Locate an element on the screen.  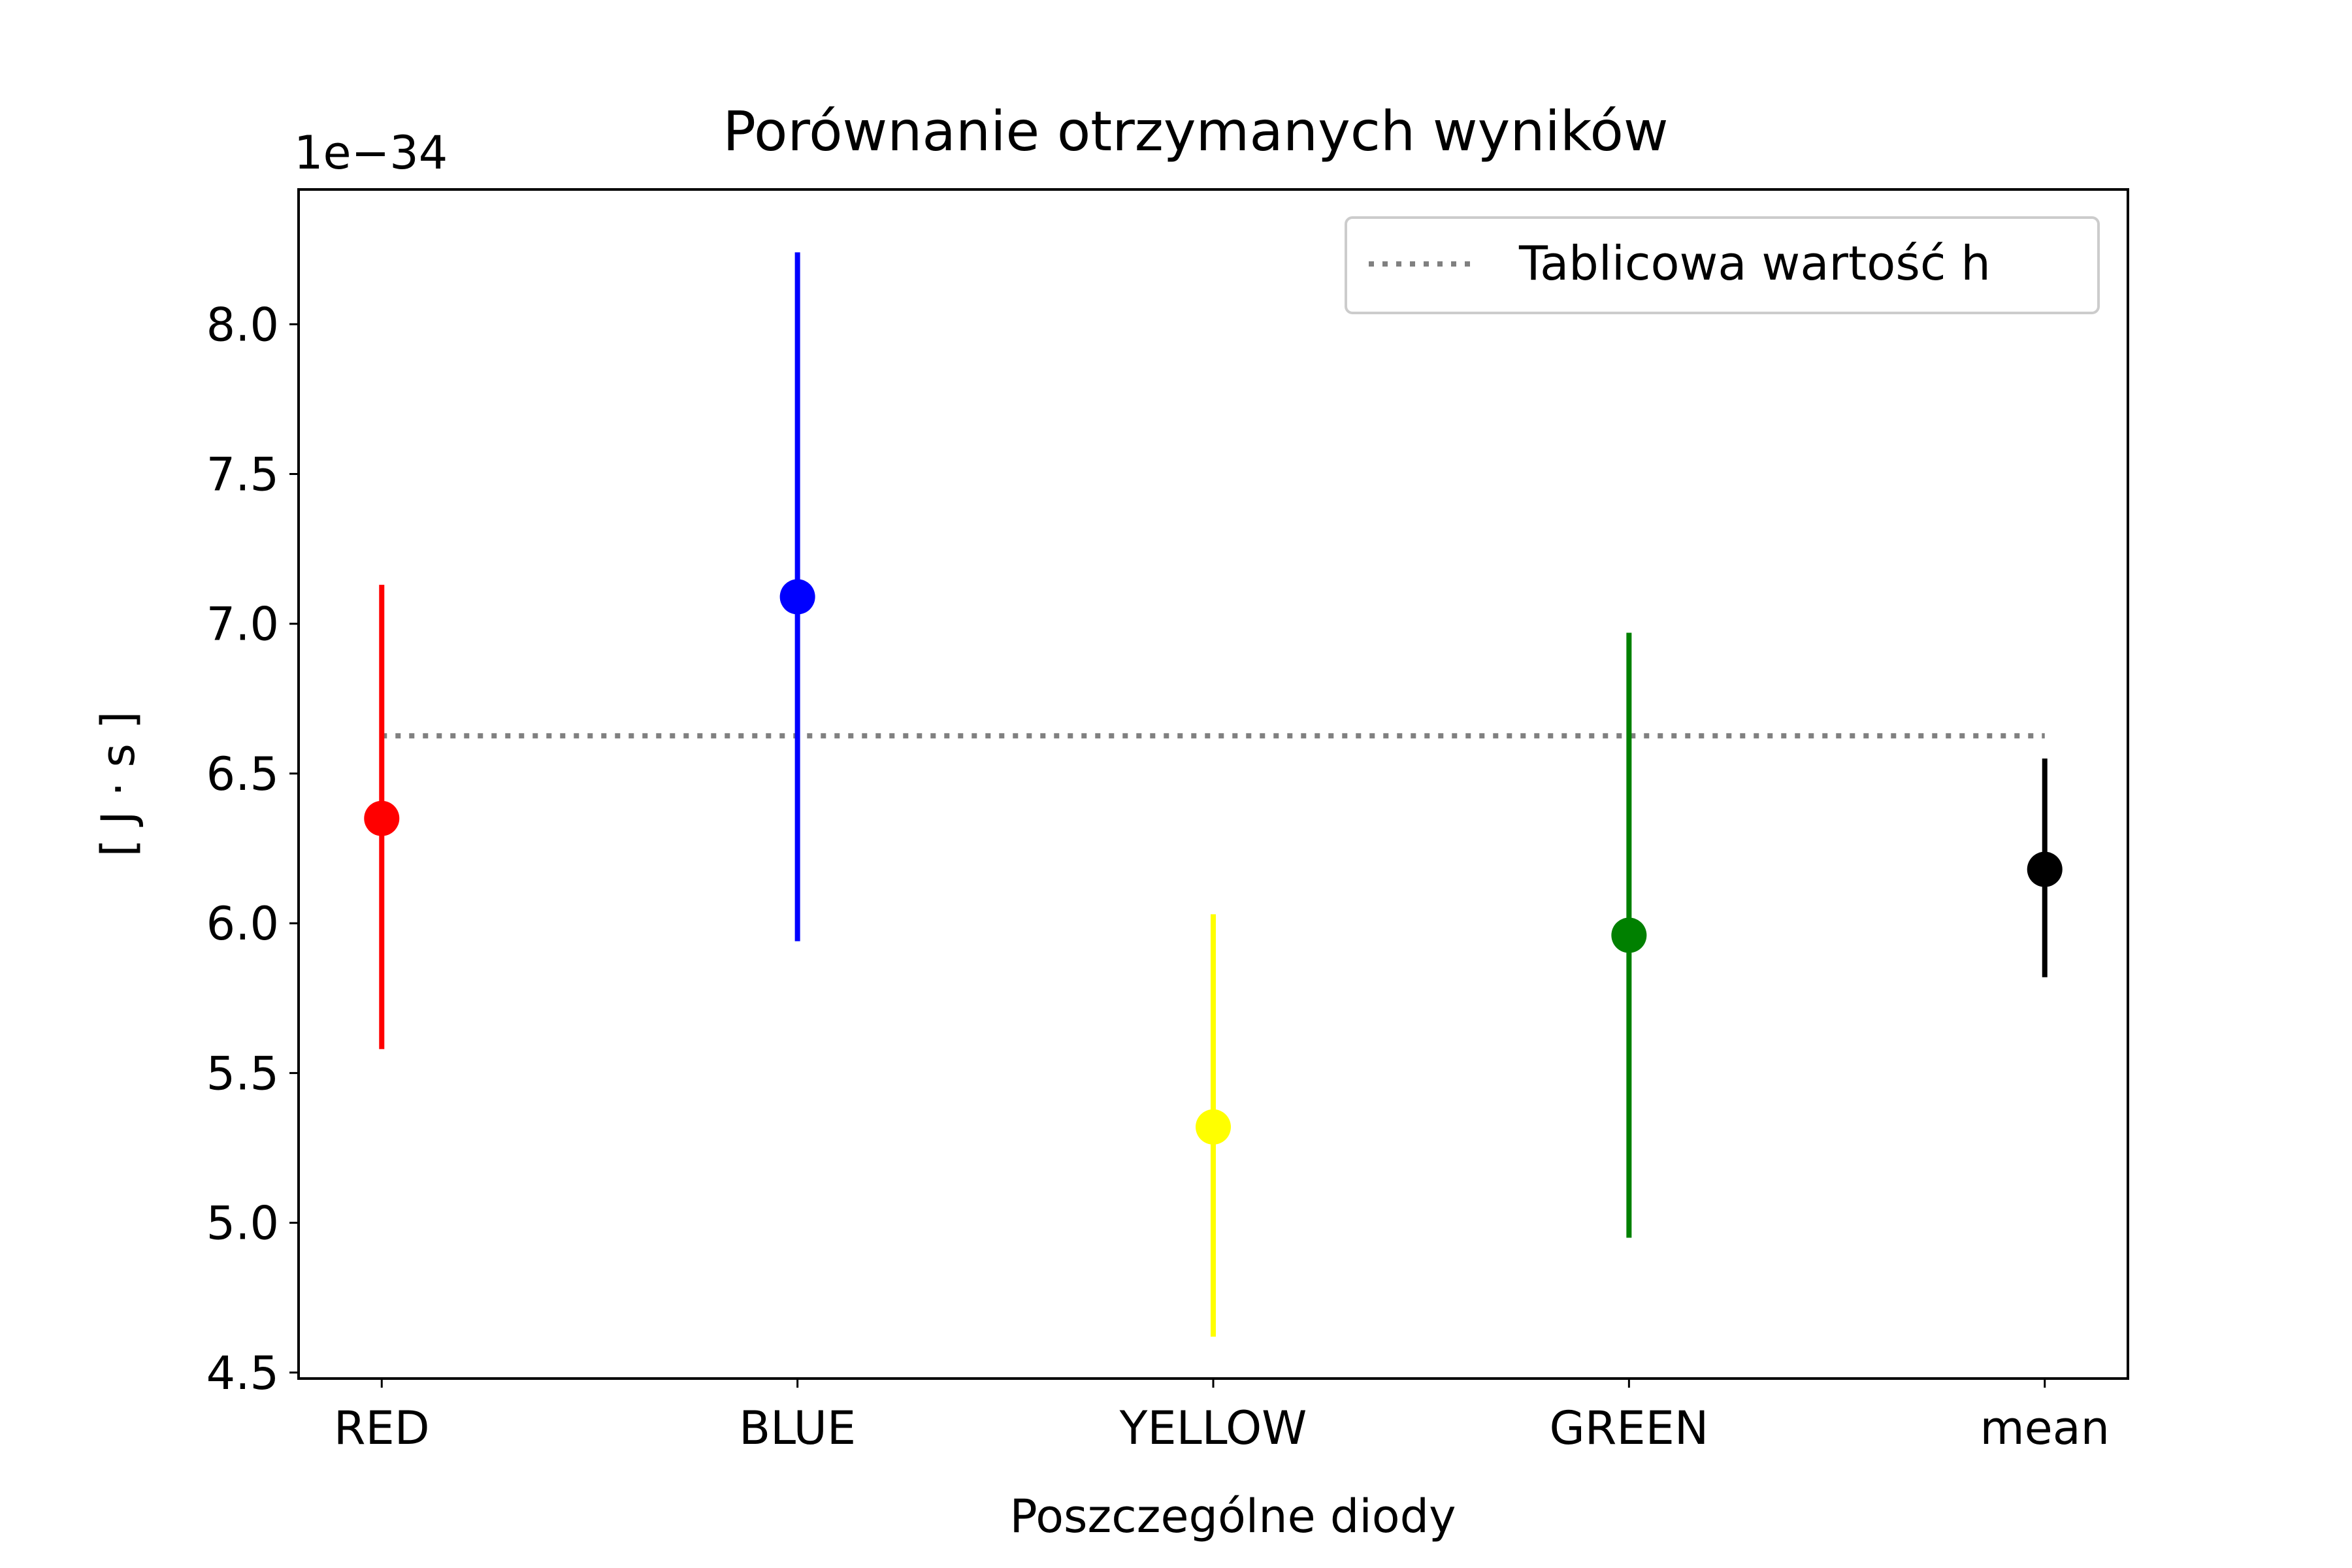
data-point-mean is located at coordinates (2045, 869).